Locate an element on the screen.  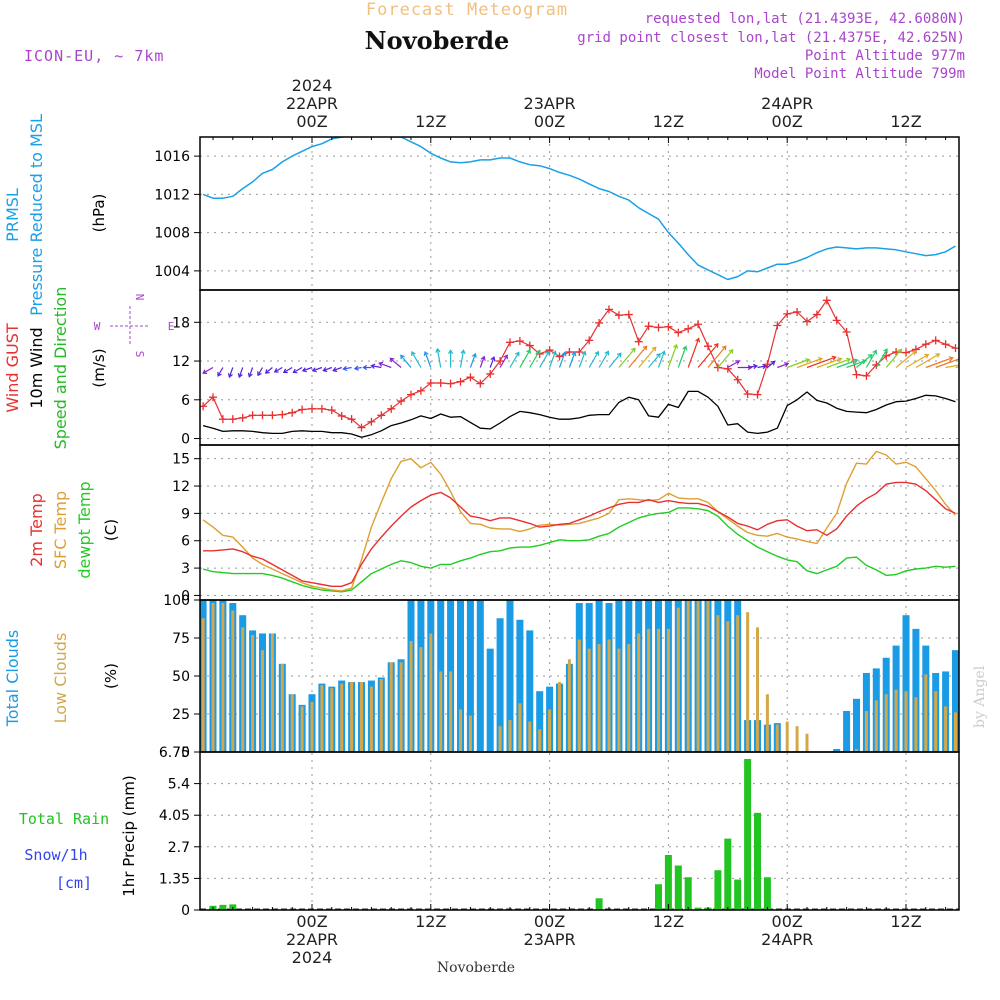
wind-label: Wind GUST is located at coordinates (12, 368).